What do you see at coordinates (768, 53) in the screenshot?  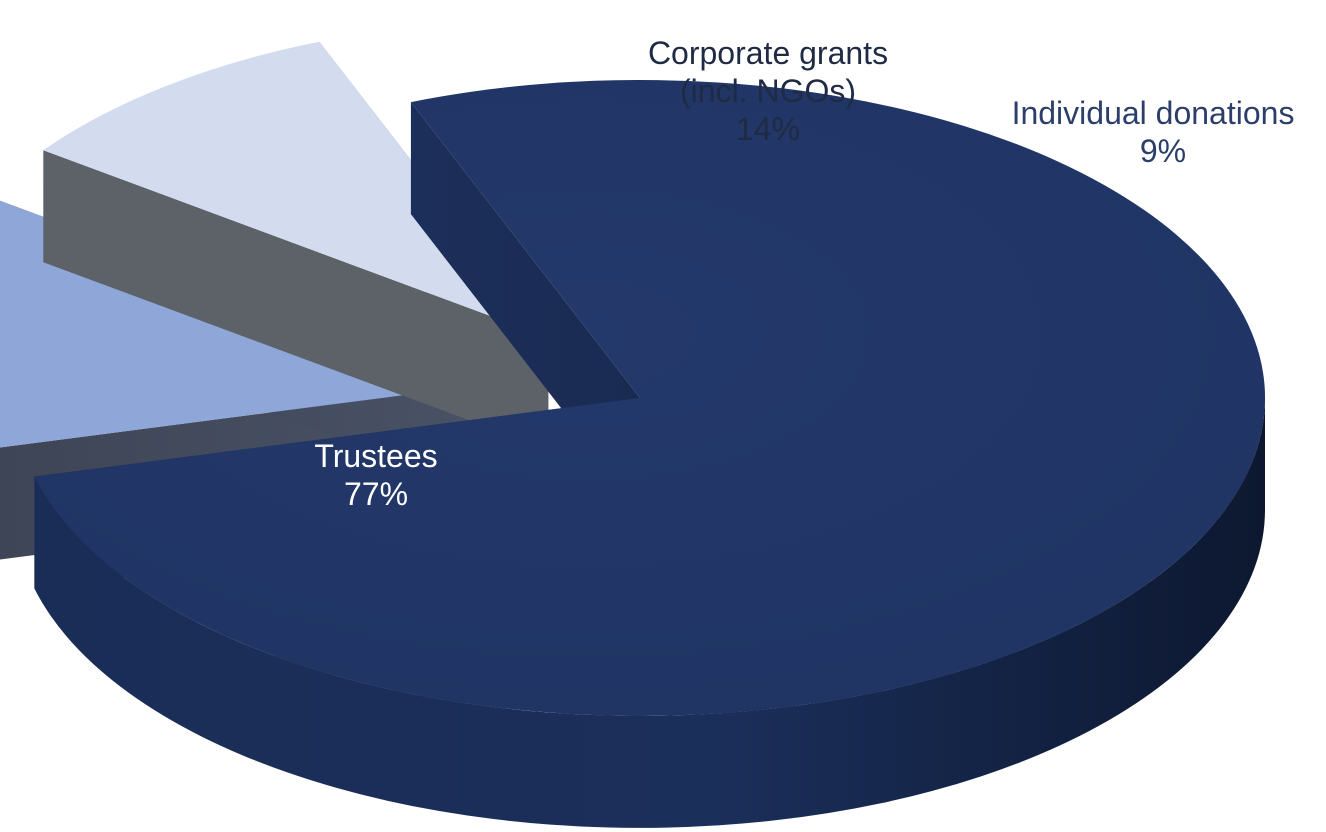 I see `slice-name-label: Corporate grants` at bounding box center [768, 53].